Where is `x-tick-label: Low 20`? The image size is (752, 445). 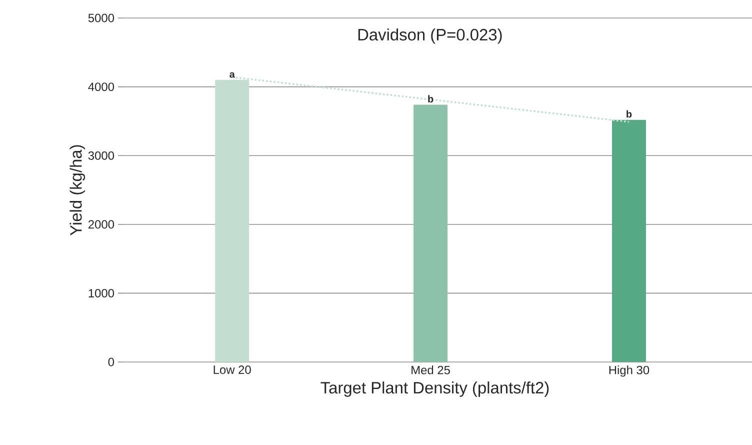
x-tick-label: Low 20 is located at coordinates (232, 370).